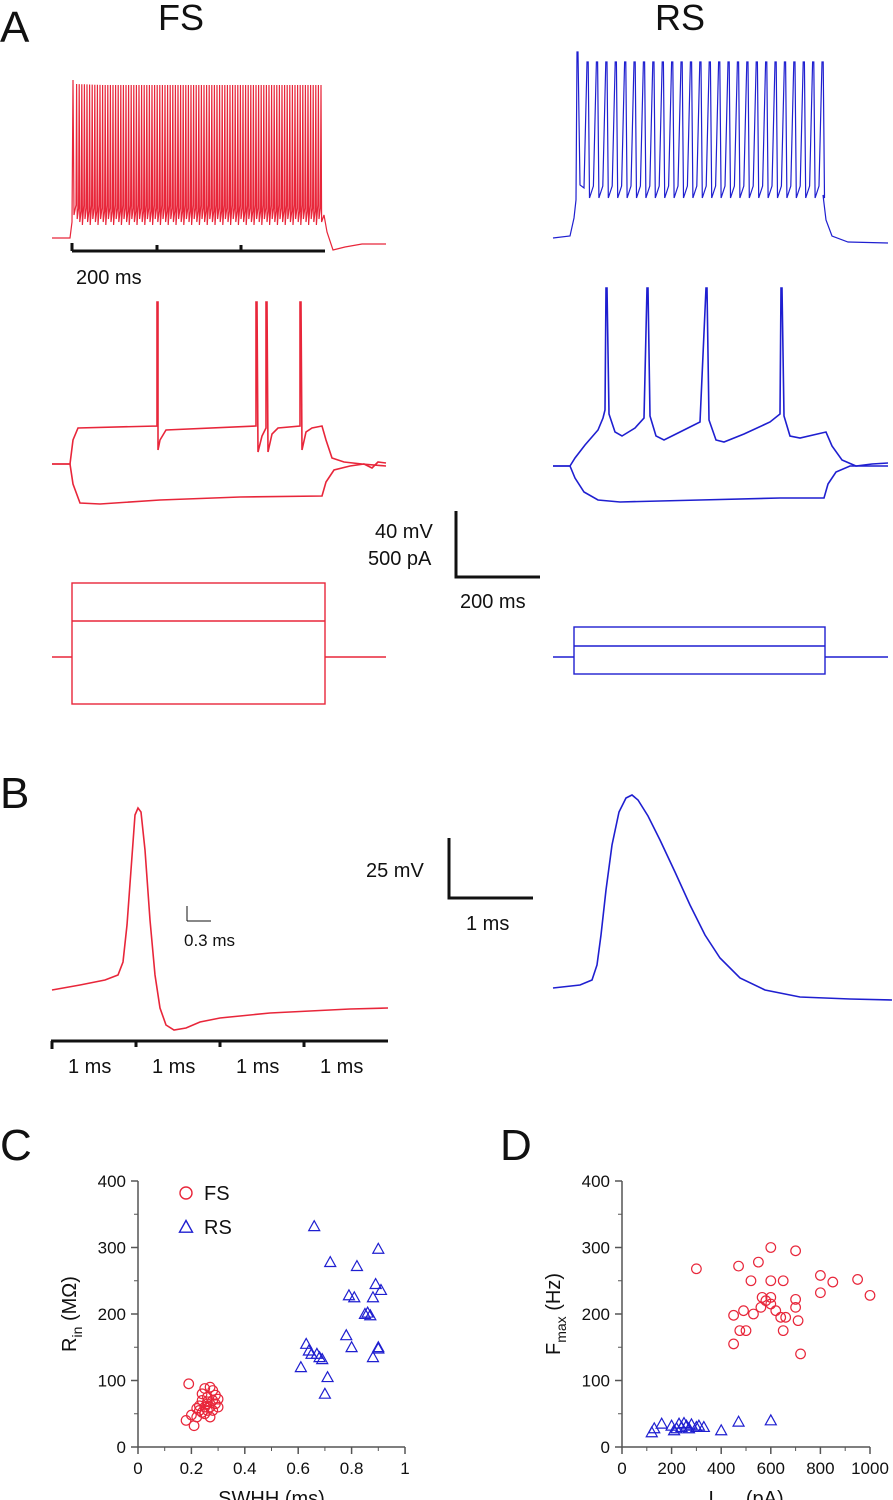  I want to click on fs-ms-axis-label-2: 1 ms, so click(173, 1067).